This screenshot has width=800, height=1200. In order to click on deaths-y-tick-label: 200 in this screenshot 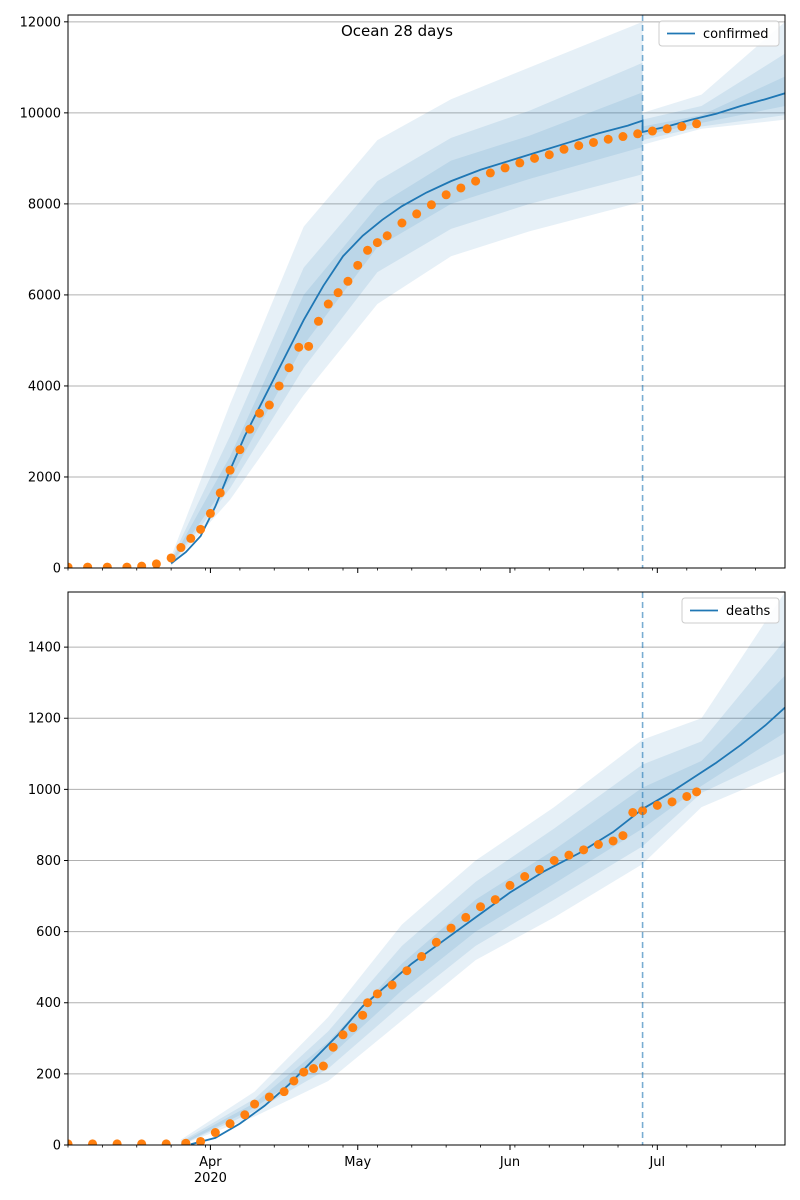, I will do `click(48, 1074)`.